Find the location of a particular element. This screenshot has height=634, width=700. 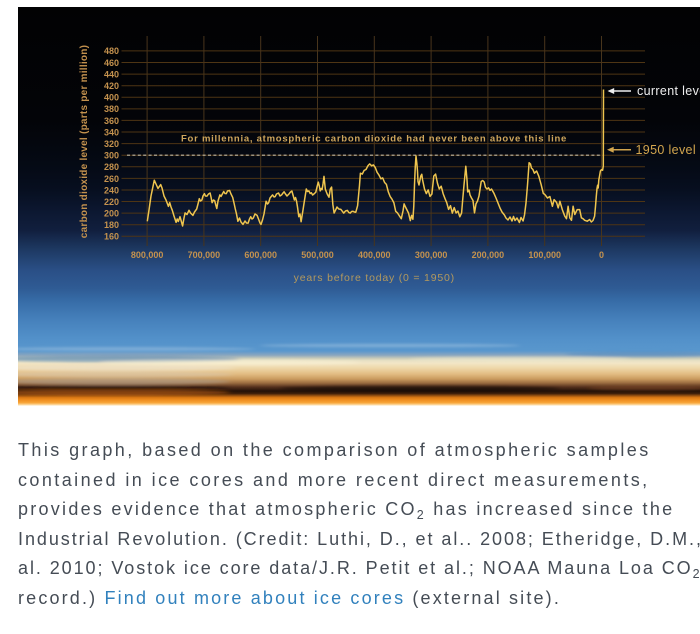

svg-text: 800,000 is located at coordinates (147, 255).